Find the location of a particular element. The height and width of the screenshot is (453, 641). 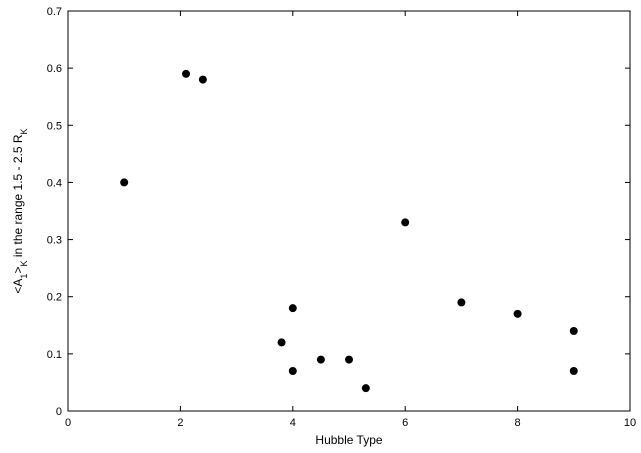

y-label-part-2: > is located at coordinates (18, 270).